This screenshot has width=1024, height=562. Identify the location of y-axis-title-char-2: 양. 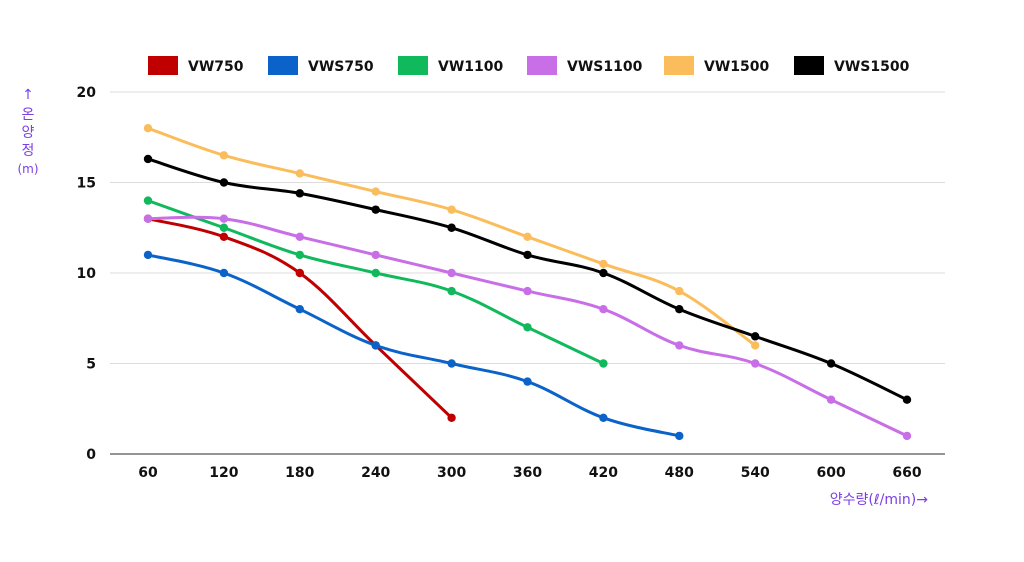
(28, 133).